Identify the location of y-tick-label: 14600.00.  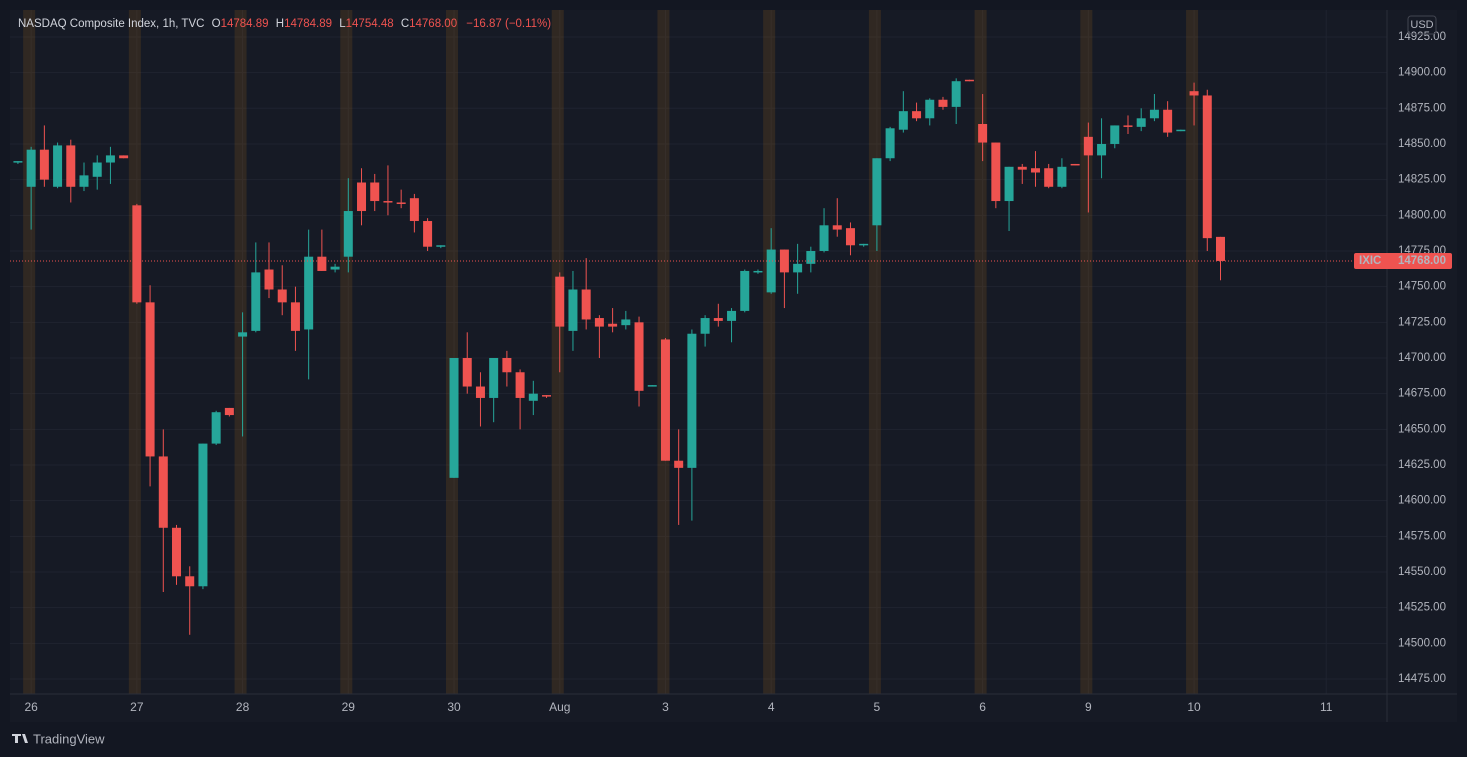
(1422, 501).